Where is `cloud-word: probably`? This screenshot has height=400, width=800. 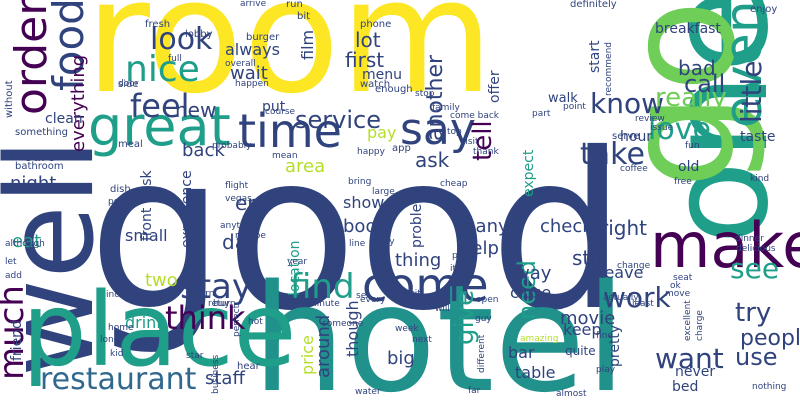
cloud-word: probably is located at coordinates (232, 146).